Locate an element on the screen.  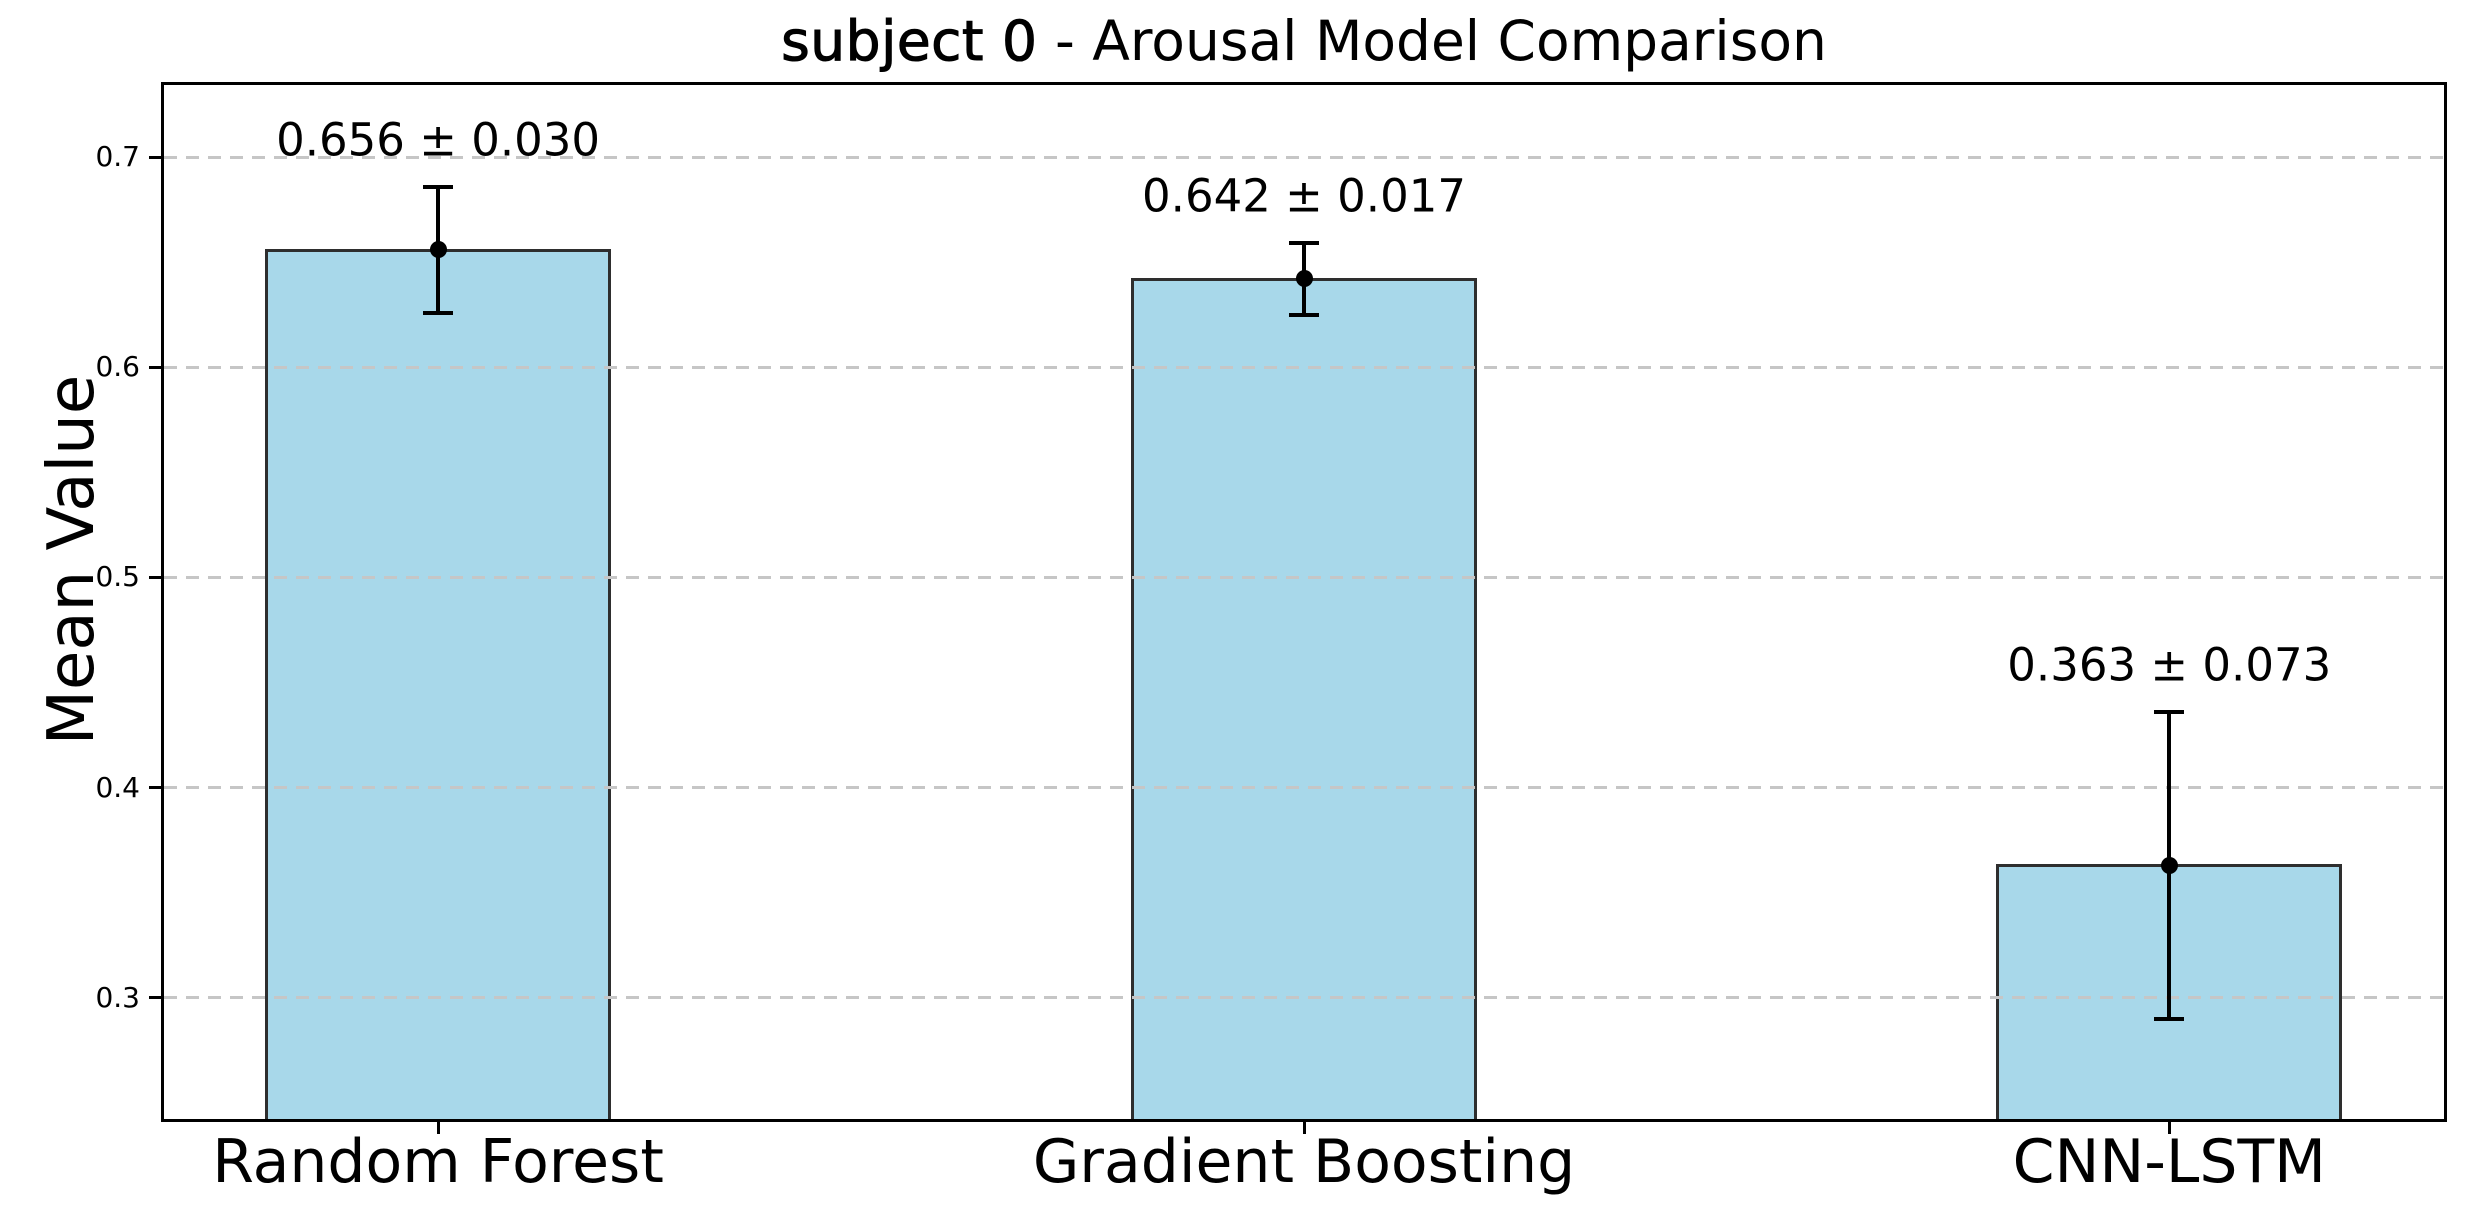
y-axis-label: Mean Value is located at coordinates (72, 560).